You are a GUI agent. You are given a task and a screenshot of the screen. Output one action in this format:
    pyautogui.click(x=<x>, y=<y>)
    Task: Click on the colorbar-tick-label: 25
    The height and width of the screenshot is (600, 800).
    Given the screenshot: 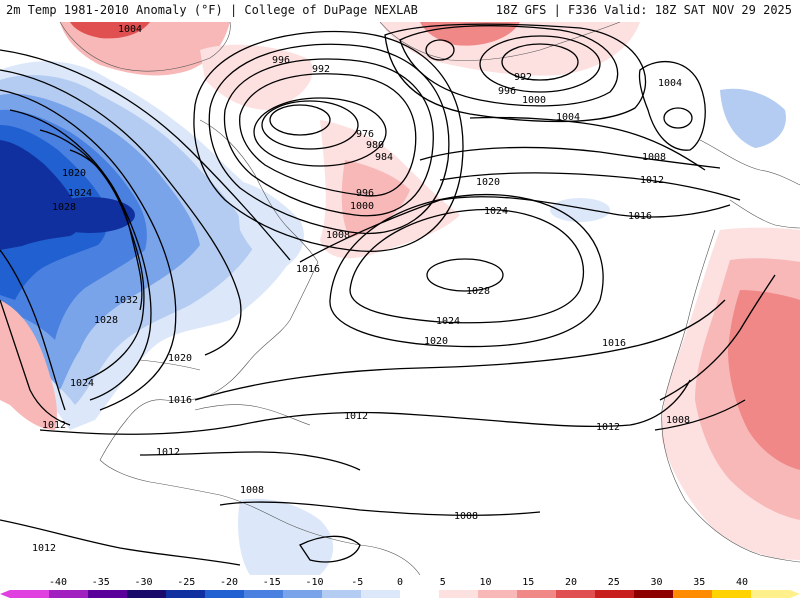 What is the action you would take?
    pyautogui.click(x=614, y=582)
    